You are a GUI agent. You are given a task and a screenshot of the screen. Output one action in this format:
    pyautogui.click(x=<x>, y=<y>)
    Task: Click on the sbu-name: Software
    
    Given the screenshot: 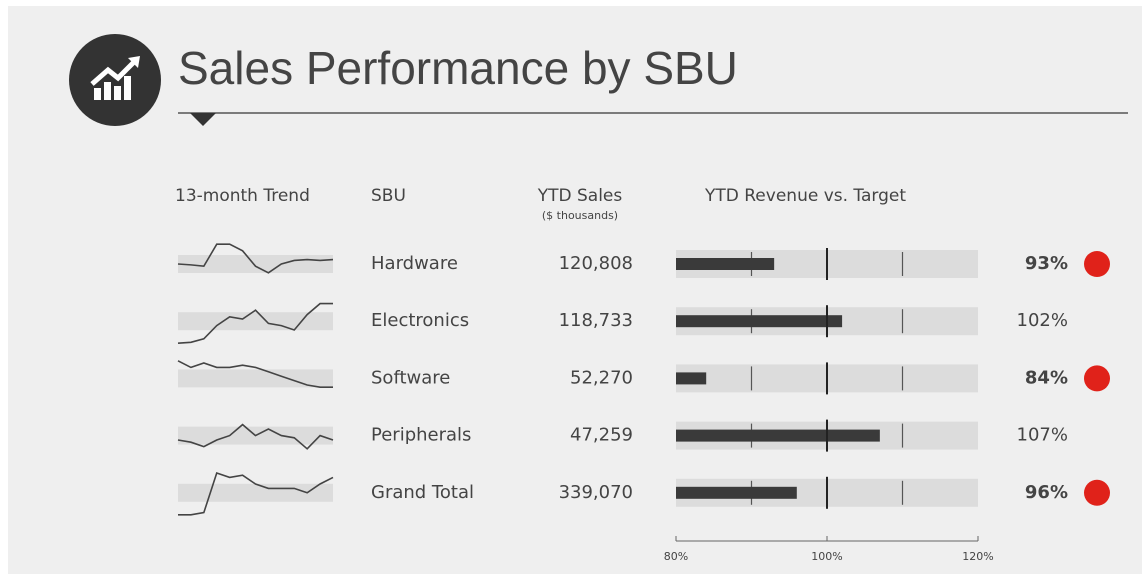 What is the action you would take?
    pyautogui.click(x=410, y=377)
    